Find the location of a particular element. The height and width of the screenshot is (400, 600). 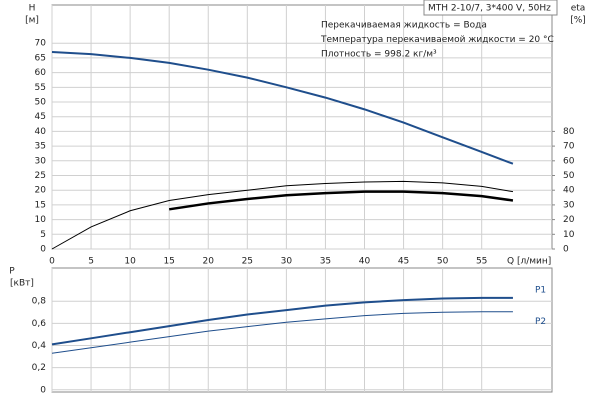

y2-tick-label: 0 is located at coordinates (566, 250).